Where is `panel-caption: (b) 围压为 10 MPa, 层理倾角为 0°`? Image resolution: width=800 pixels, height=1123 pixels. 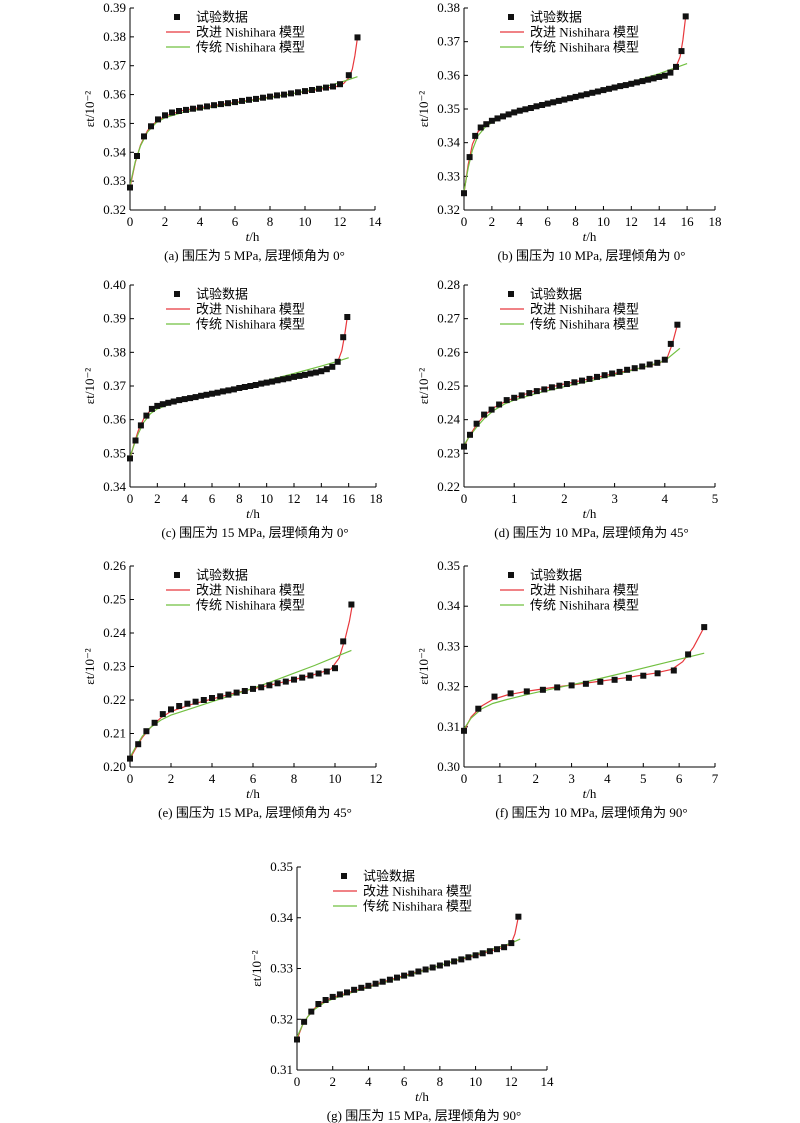
panel-caption: (b) 围压为 10 MPa, 层理倾角为 0° is located at coordinates (592, 255).